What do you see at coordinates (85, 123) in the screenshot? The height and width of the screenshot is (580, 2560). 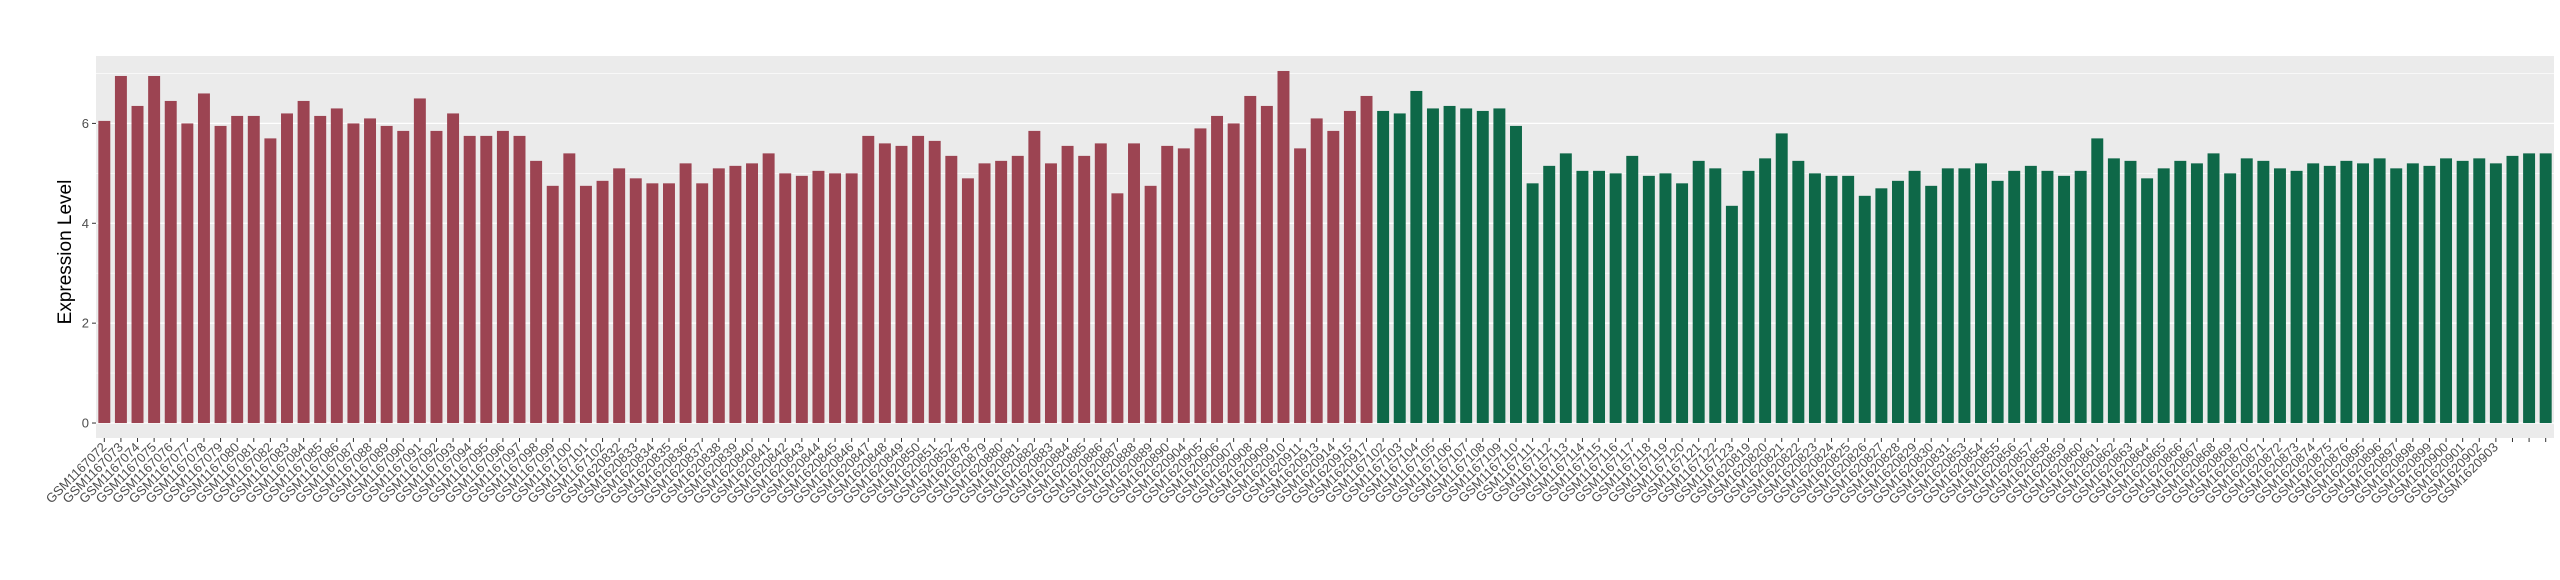 I see `y-tick-label: 6` at bounding box center [85, 123].